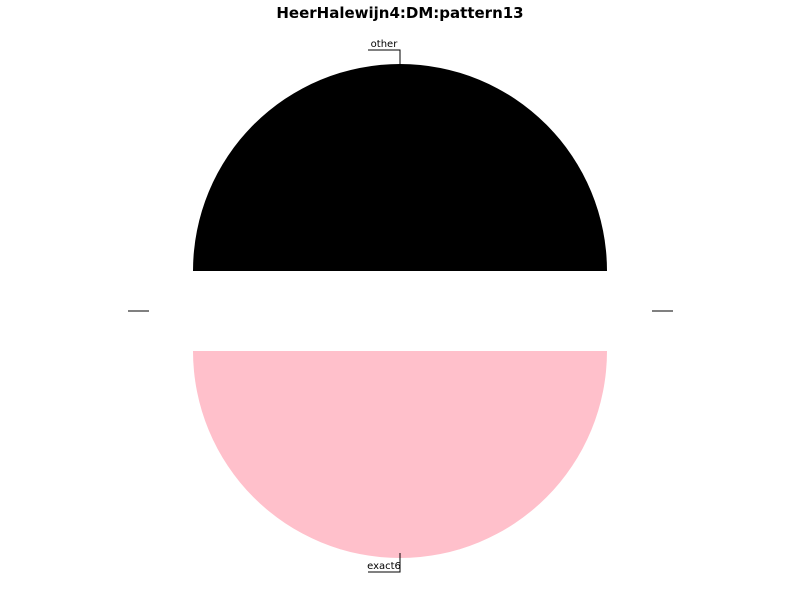 Image resolution: width=800 pixels, height=600 pixels. I want to click on leader-line-exact6, so click(384, 563).